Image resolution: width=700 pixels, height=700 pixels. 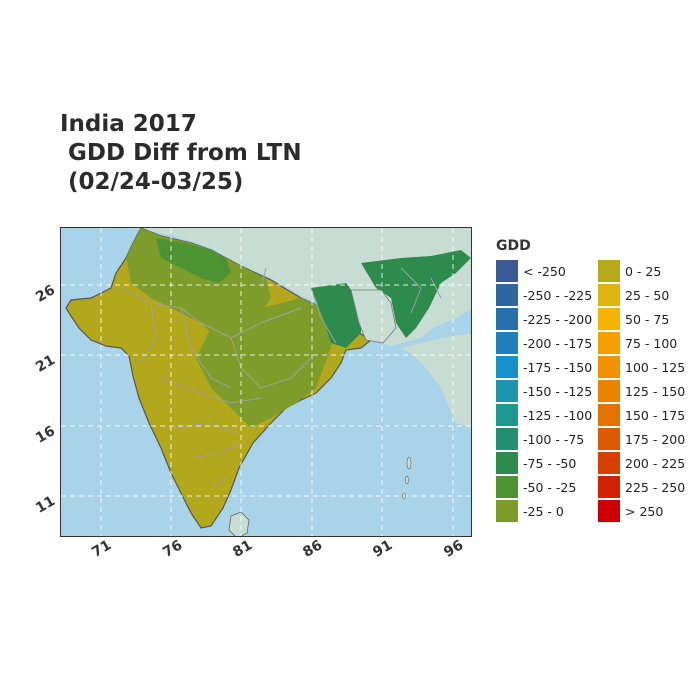 I want to click on anomaly-zone-central, so click(x=266, y=363).